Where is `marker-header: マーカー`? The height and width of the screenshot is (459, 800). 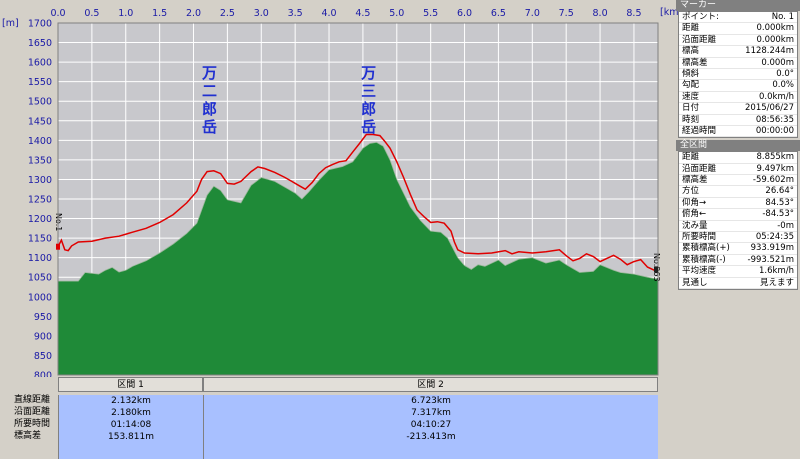
marker-header: マーカー is located at coordinates (738, 5).